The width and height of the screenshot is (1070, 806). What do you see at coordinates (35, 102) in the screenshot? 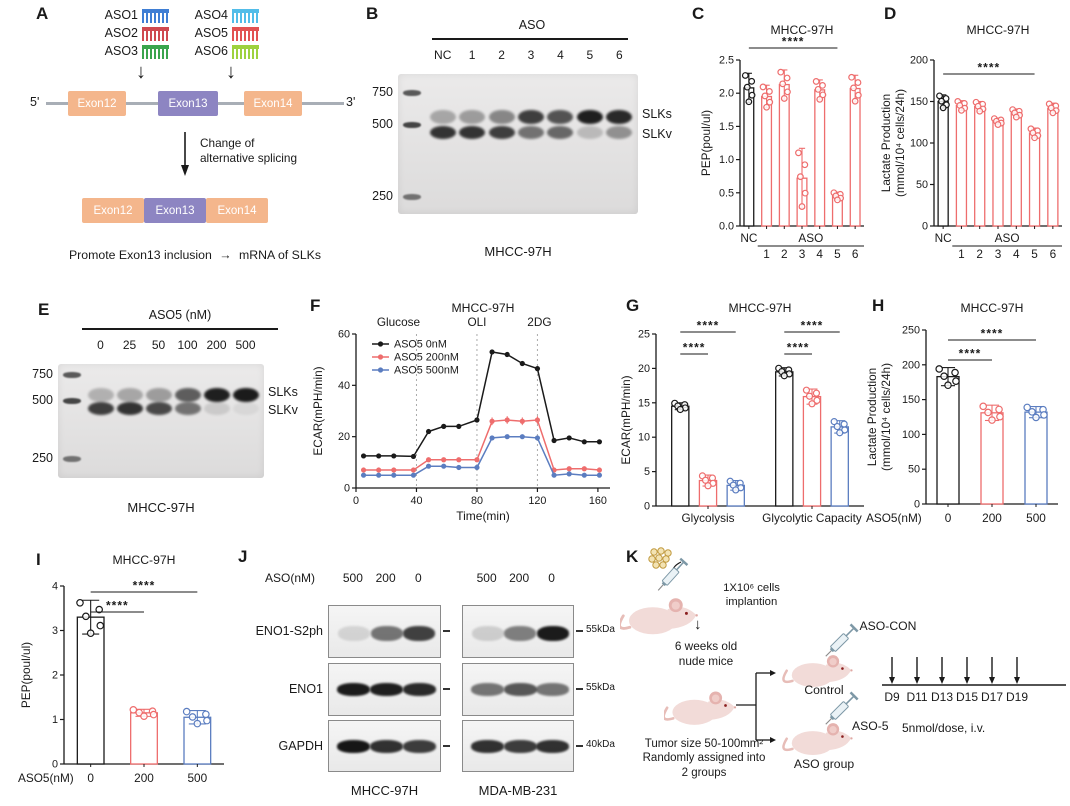
I see `five-prime-label: 5'` at bounding box center [35, 102].